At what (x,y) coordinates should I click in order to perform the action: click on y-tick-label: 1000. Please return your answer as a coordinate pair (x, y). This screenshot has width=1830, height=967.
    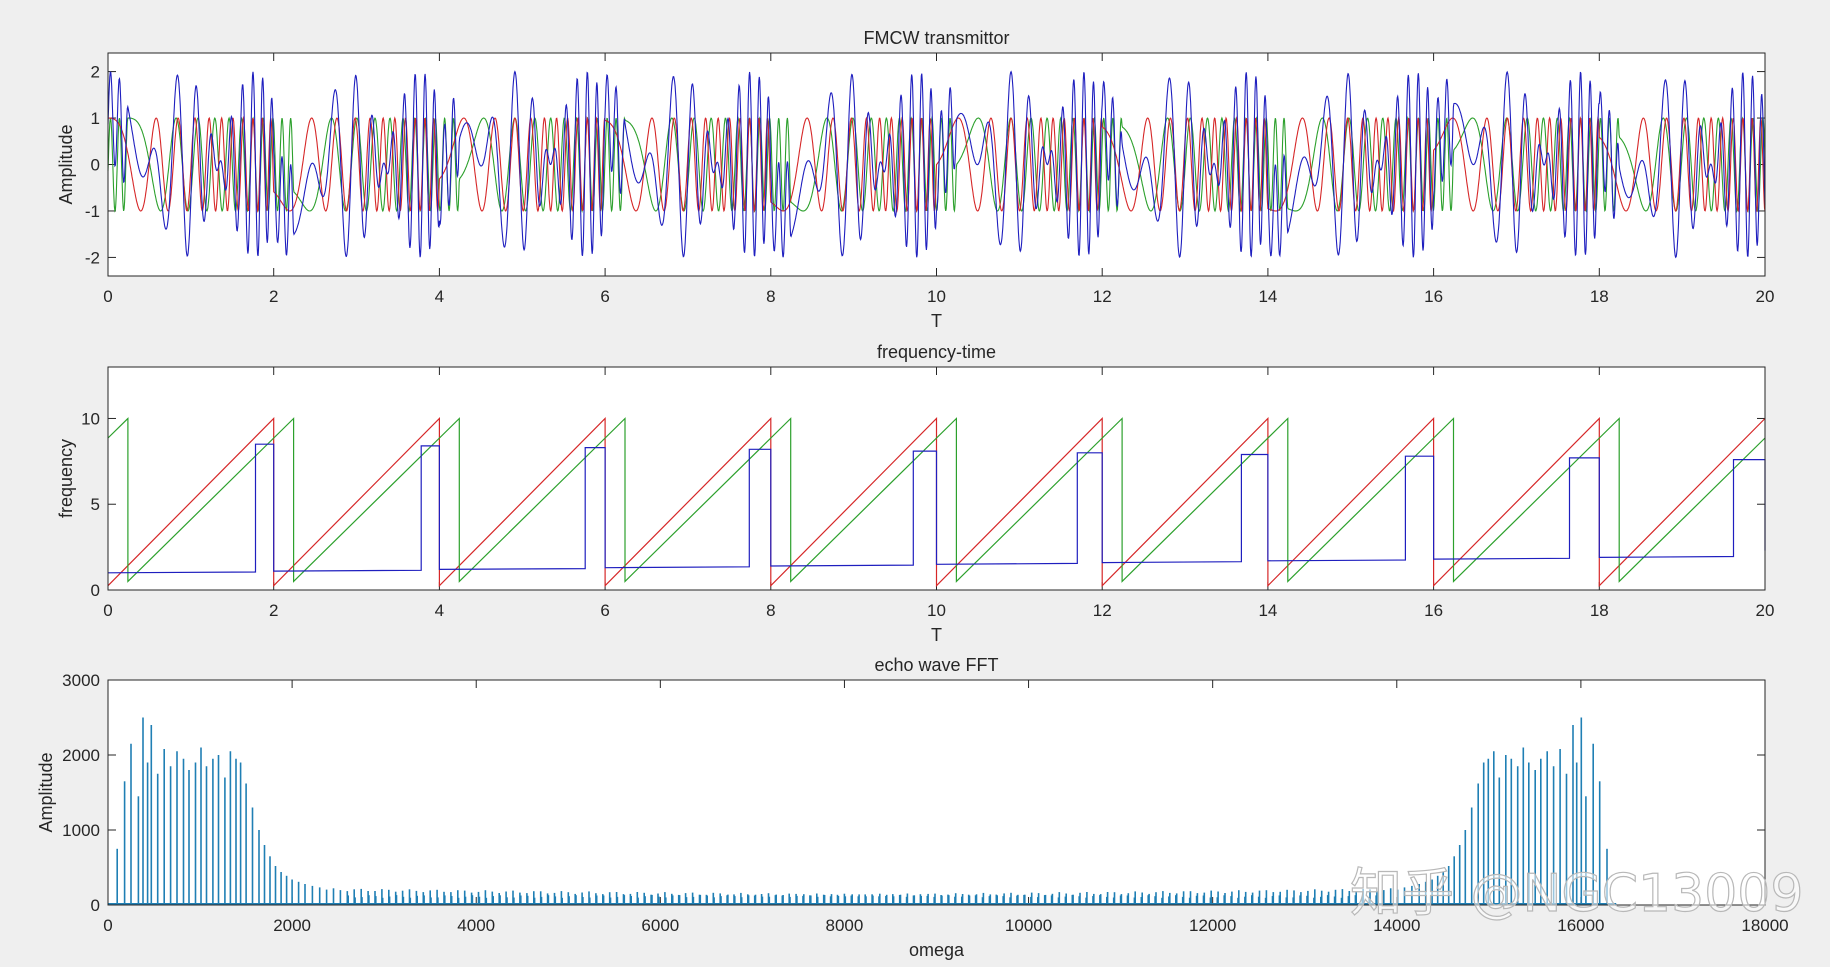
    Looking at the image, I should click on (81, 830).